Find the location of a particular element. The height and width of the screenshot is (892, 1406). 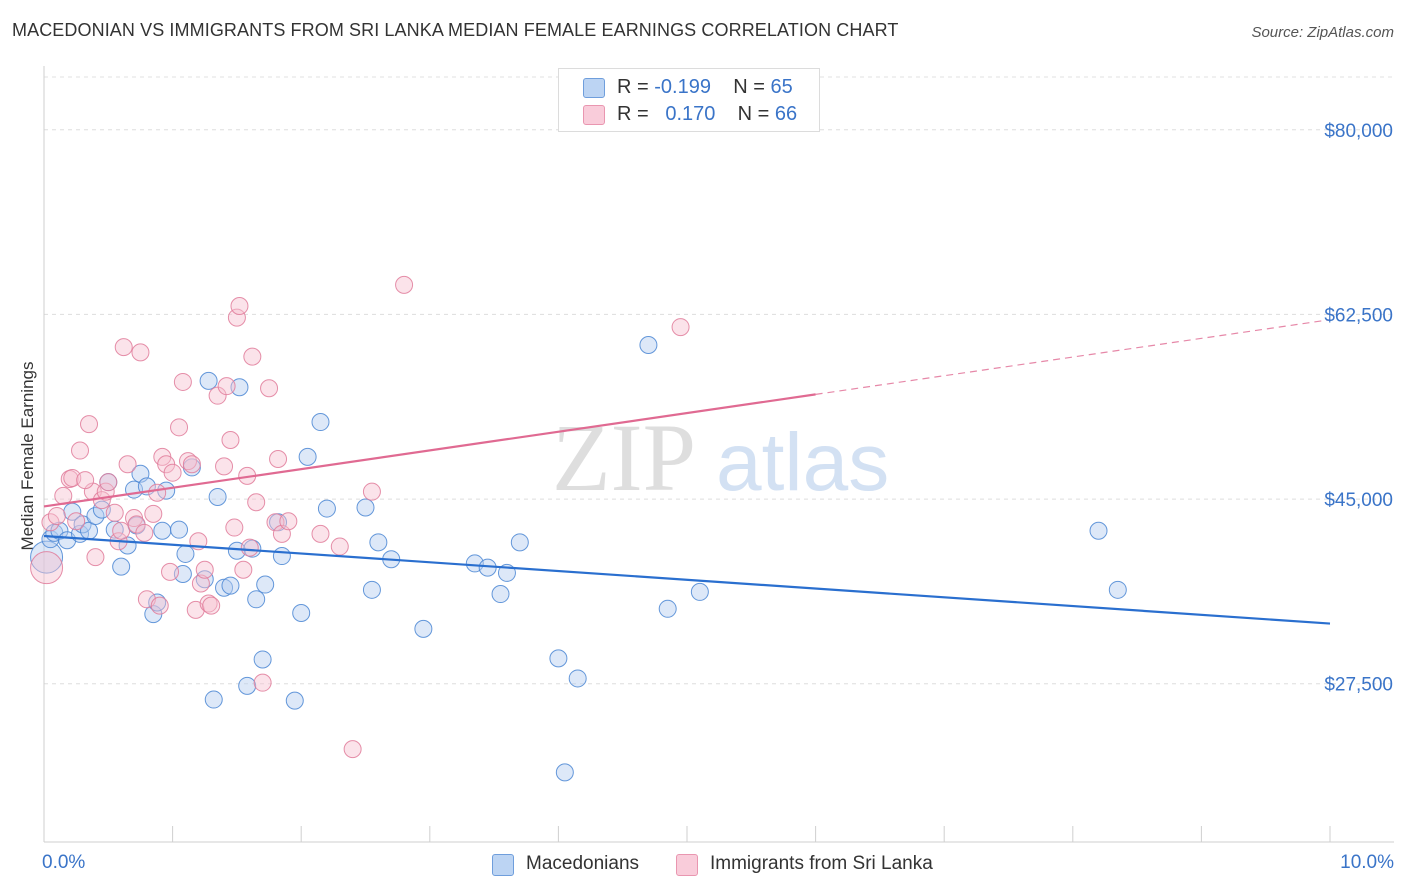

y-tick-label: $45,000 is located at coordinates (1358, 500).